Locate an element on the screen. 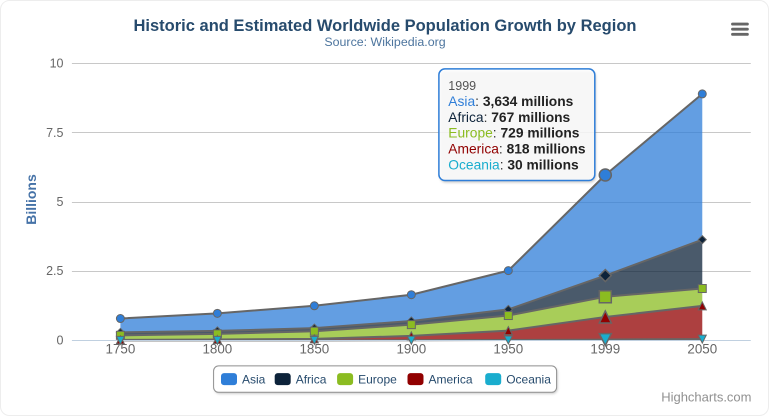 The image size is (769, 416). svg-text: Highcharts.com is located at coordinates (706, 397).